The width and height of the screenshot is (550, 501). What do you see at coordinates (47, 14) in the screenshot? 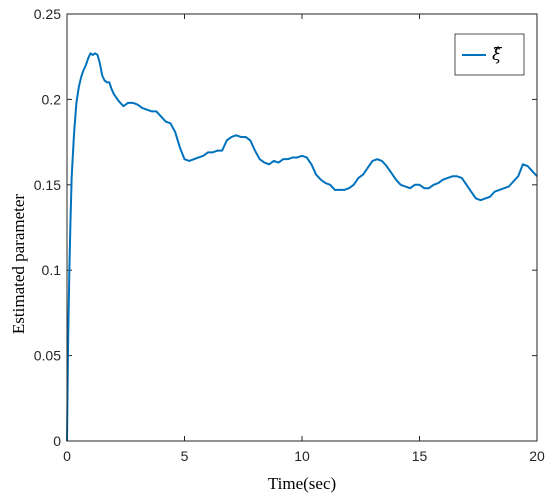
I see `y-tick-label: 0.25` at bounding box center [47, 14].